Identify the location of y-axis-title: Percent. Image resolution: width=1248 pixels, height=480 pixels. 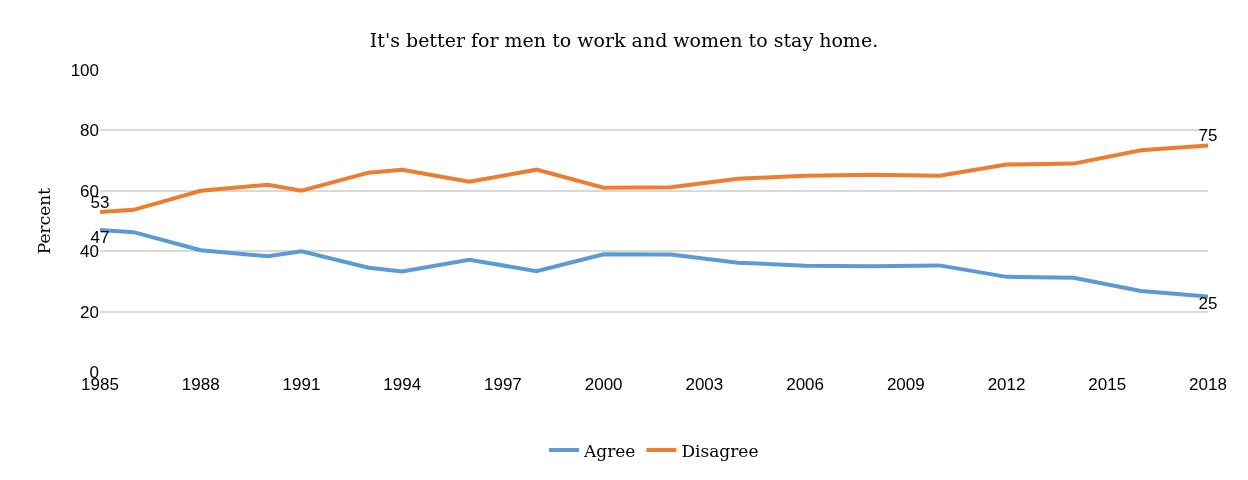
(44, 221).